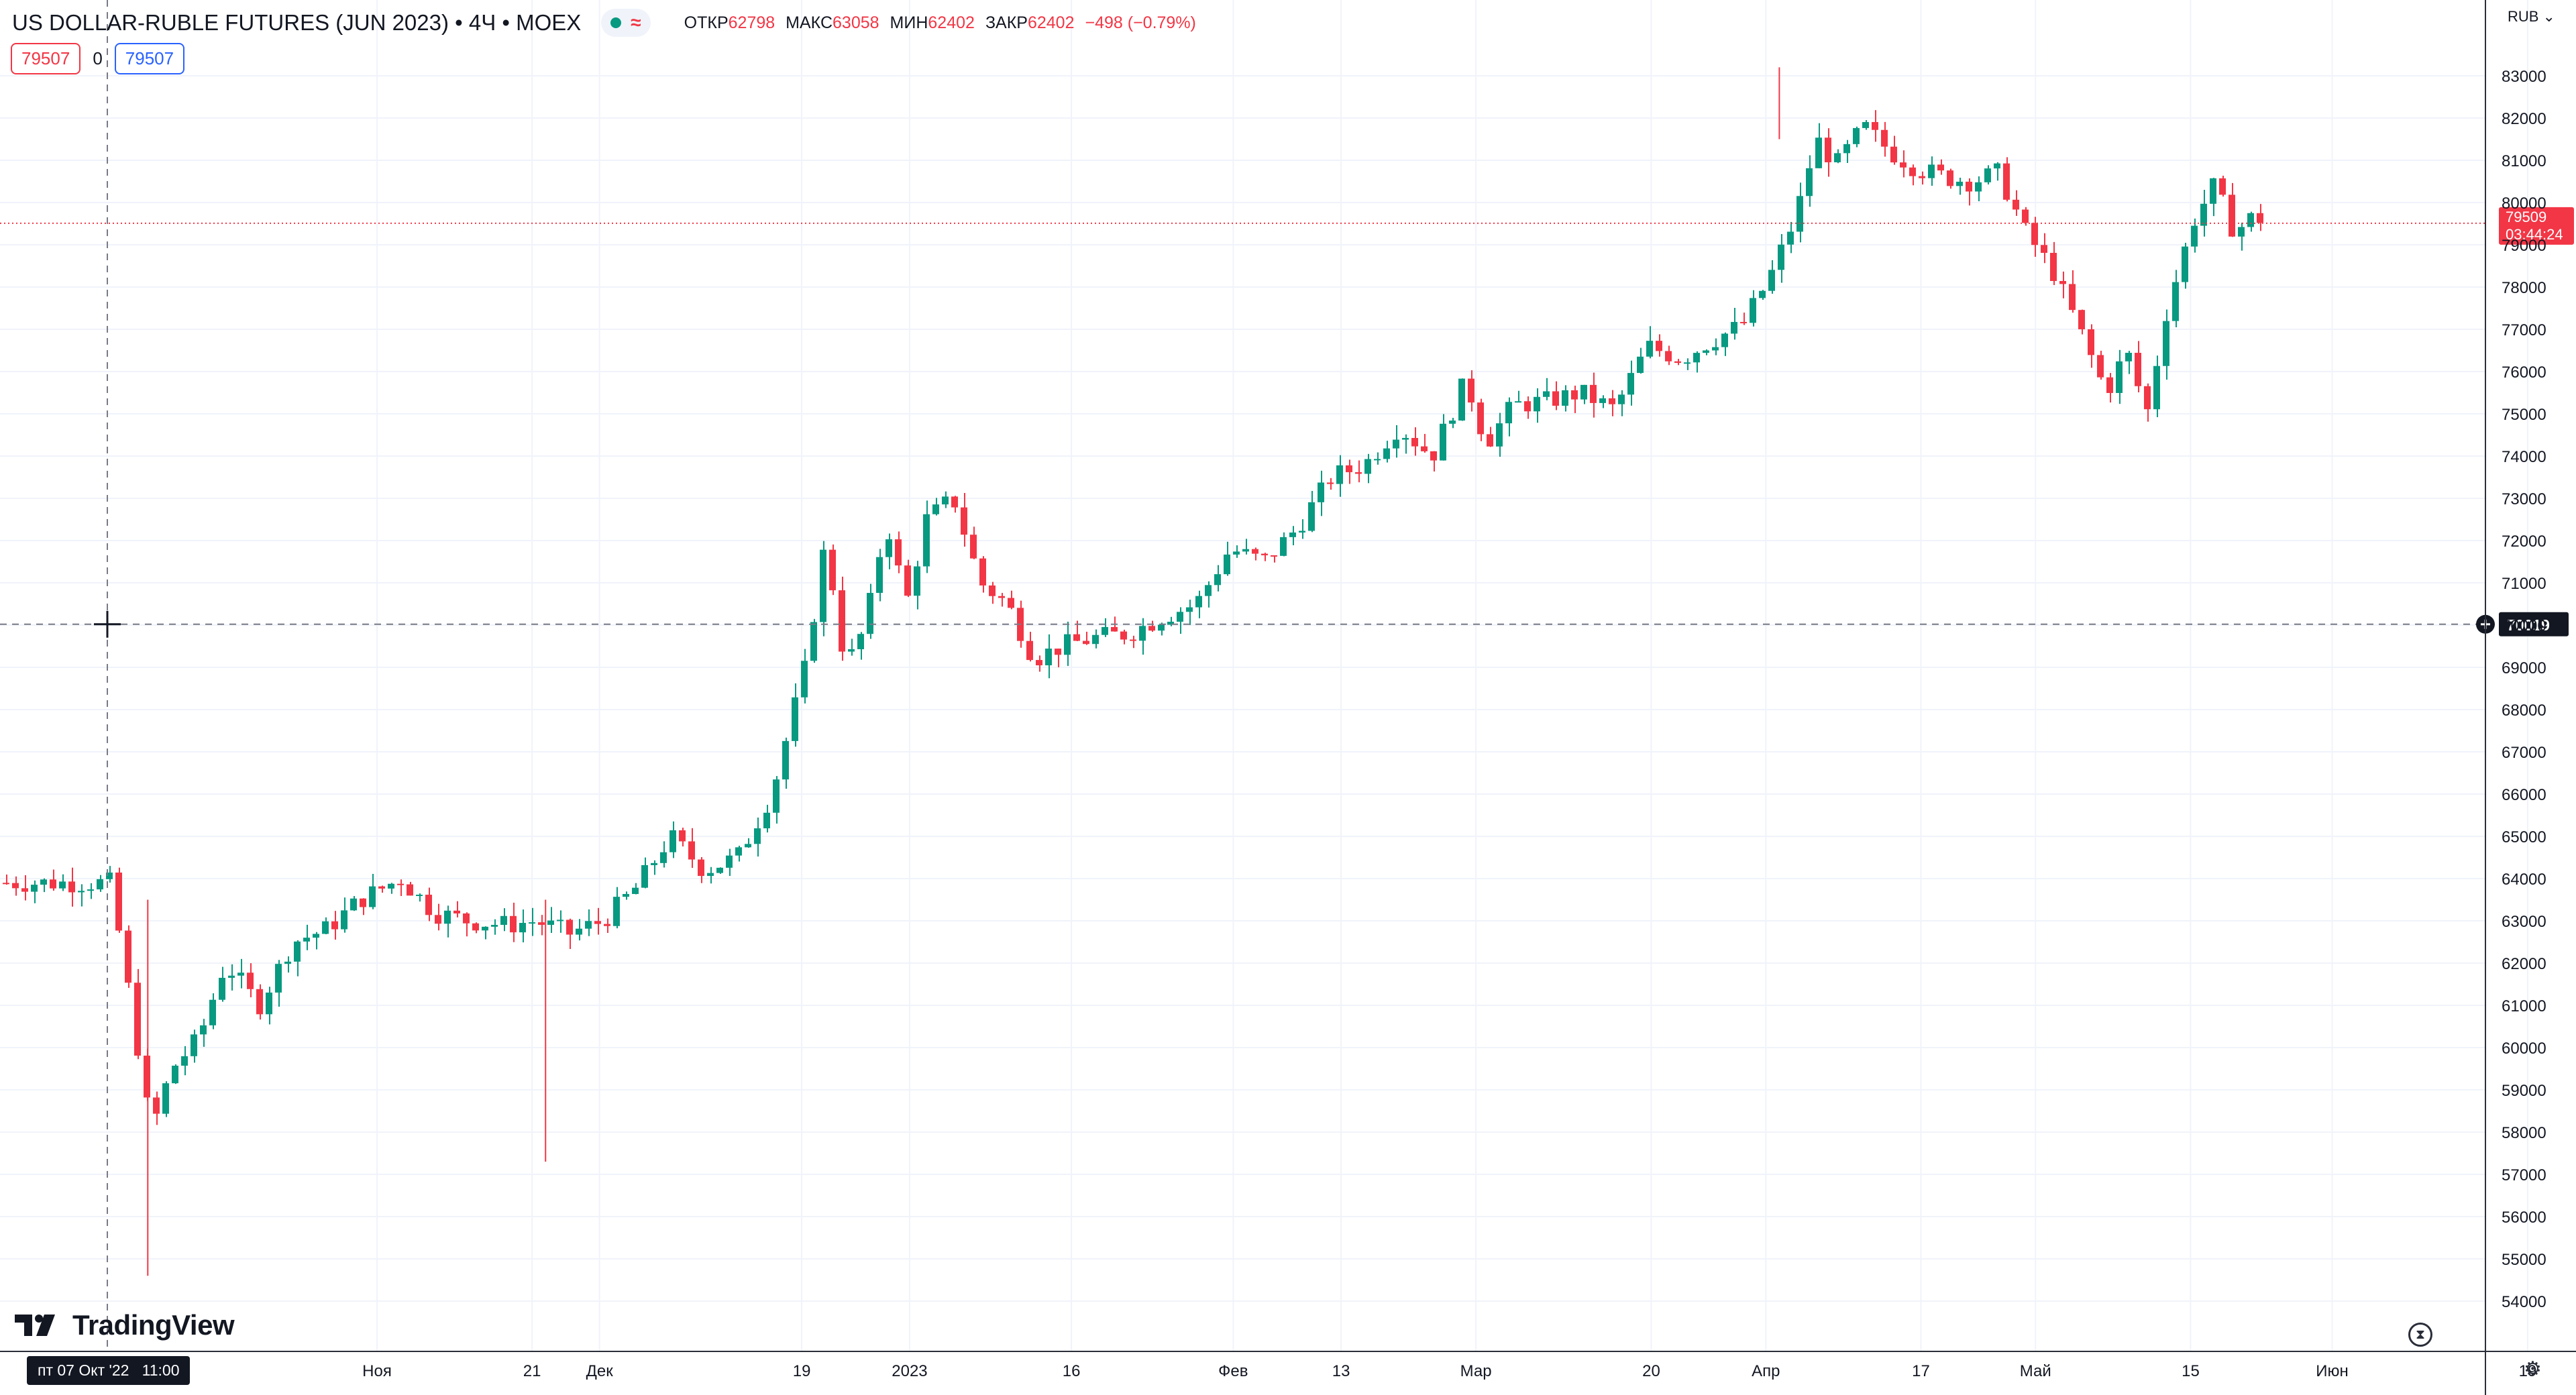 This screenshot has width=2576, height=1395. What do you see at coordinates (2524, 880) in the screenshot?
I see `price-tick-label: 64000` at bounding box center [2524, 880].